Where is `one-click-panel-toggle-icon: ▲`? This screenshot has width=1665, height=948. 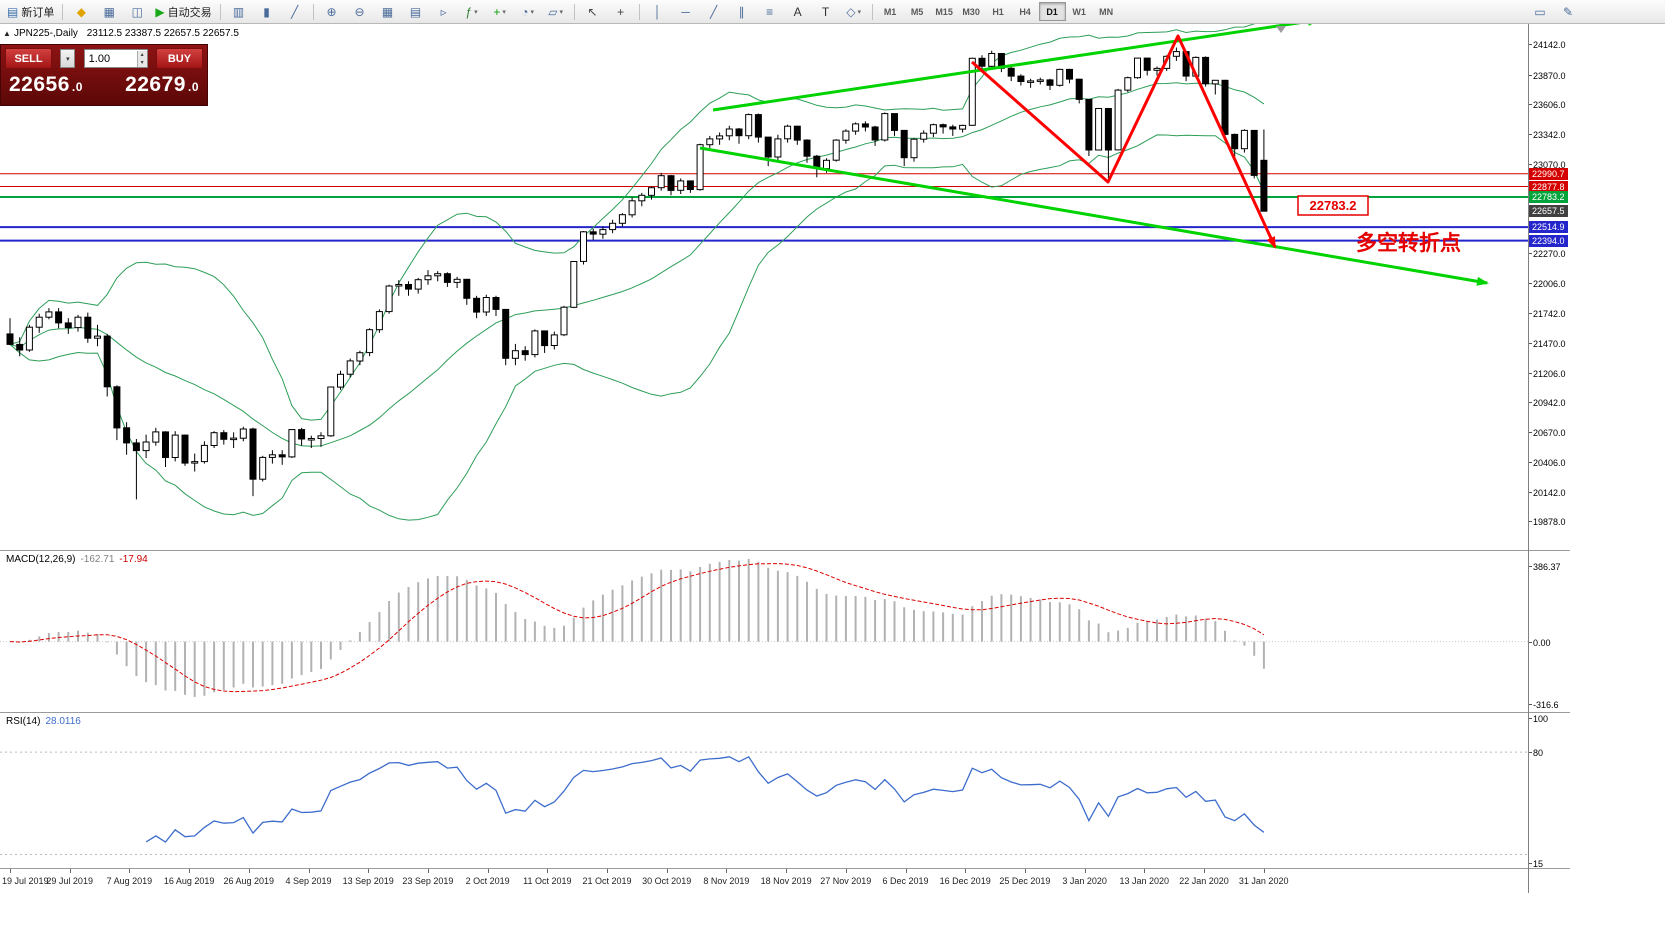
one-click-panel-toggle-icon: ▲ is located at coordinates (7, 33).